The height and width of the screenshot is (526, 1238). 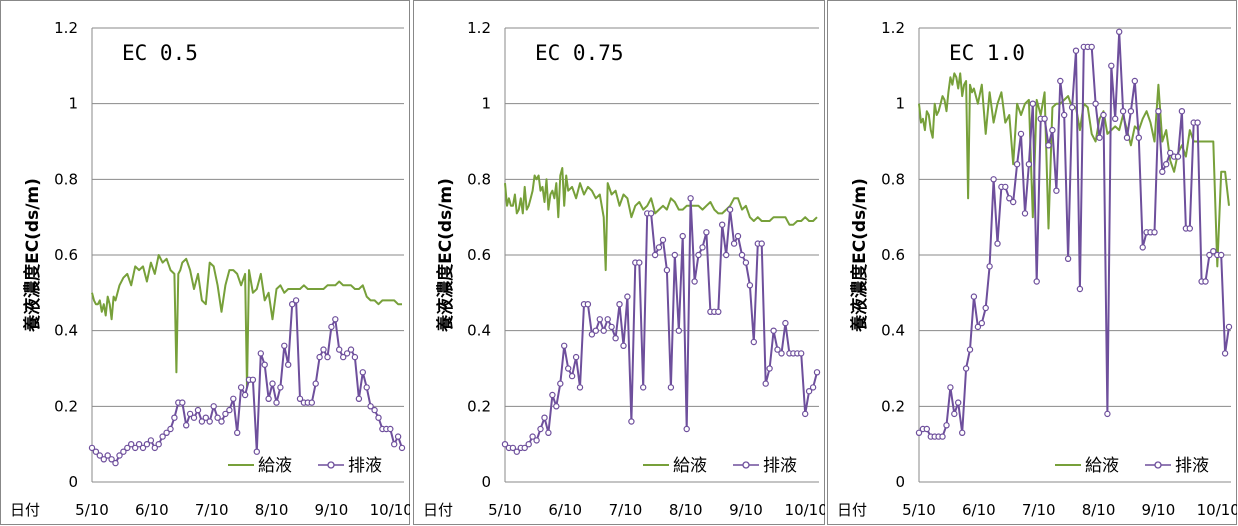 What do you see at coordinates (746, 465) in the screenshot?
I see `legend-drain-marker` at bounding box center [746, 465].